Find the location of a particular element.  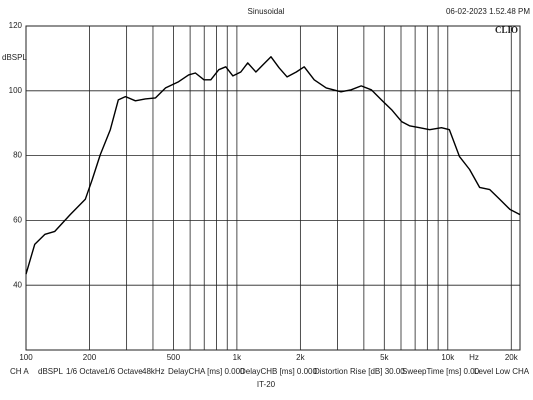

footer-item: Distortion Rise [dB] 30.00 is located at coordinates (359, 371).